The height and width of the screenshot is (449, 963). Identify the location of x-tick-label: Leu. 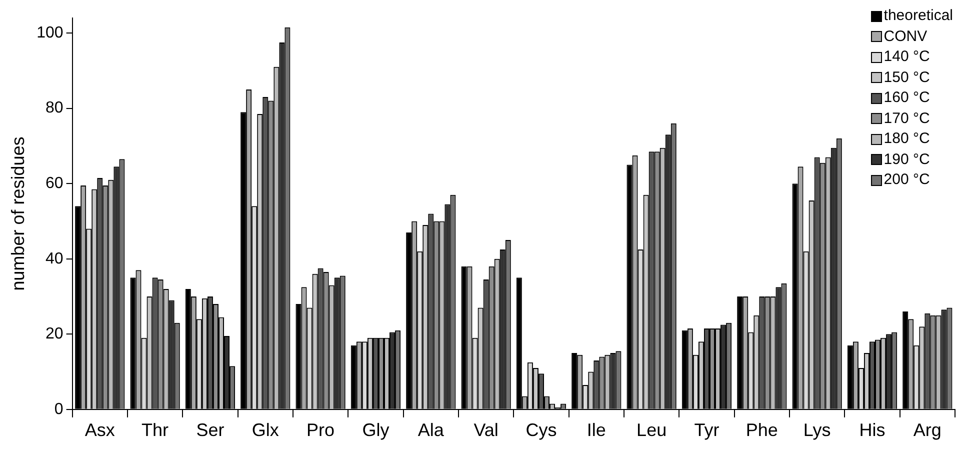
(651, 430).